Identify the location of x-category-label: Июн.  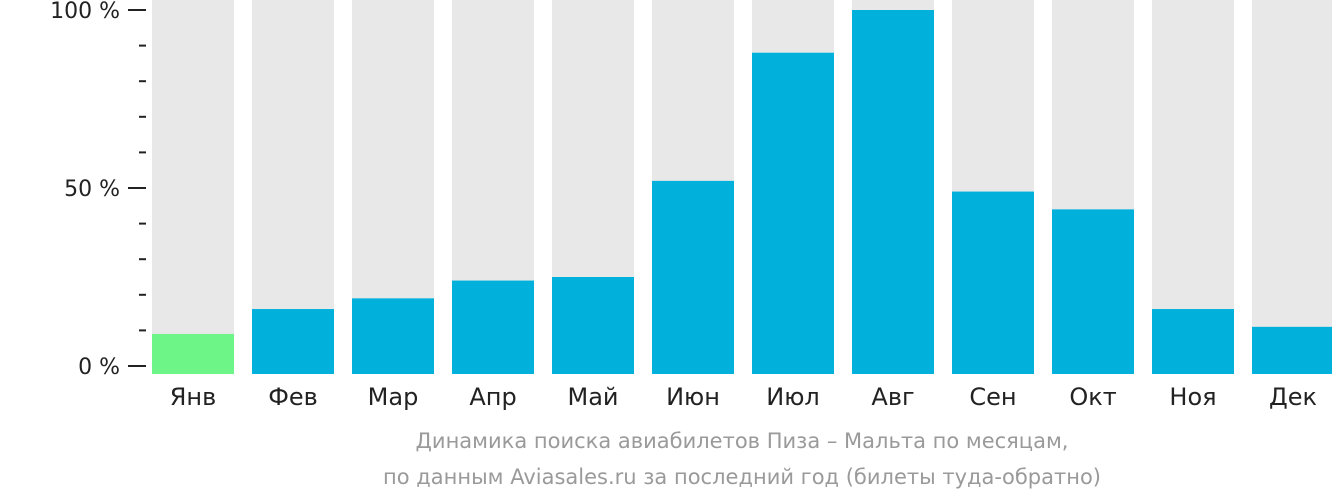
(693, 397).